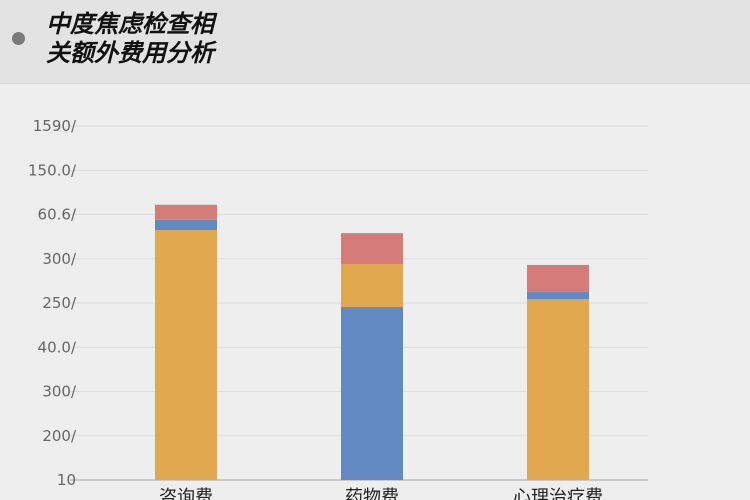 Image resolution: width=750 pixels, height=500 pixels. Describe the element at coordinates (57, 215) in the screenshot. I see `y-tick-label: 60.6/` at that location.